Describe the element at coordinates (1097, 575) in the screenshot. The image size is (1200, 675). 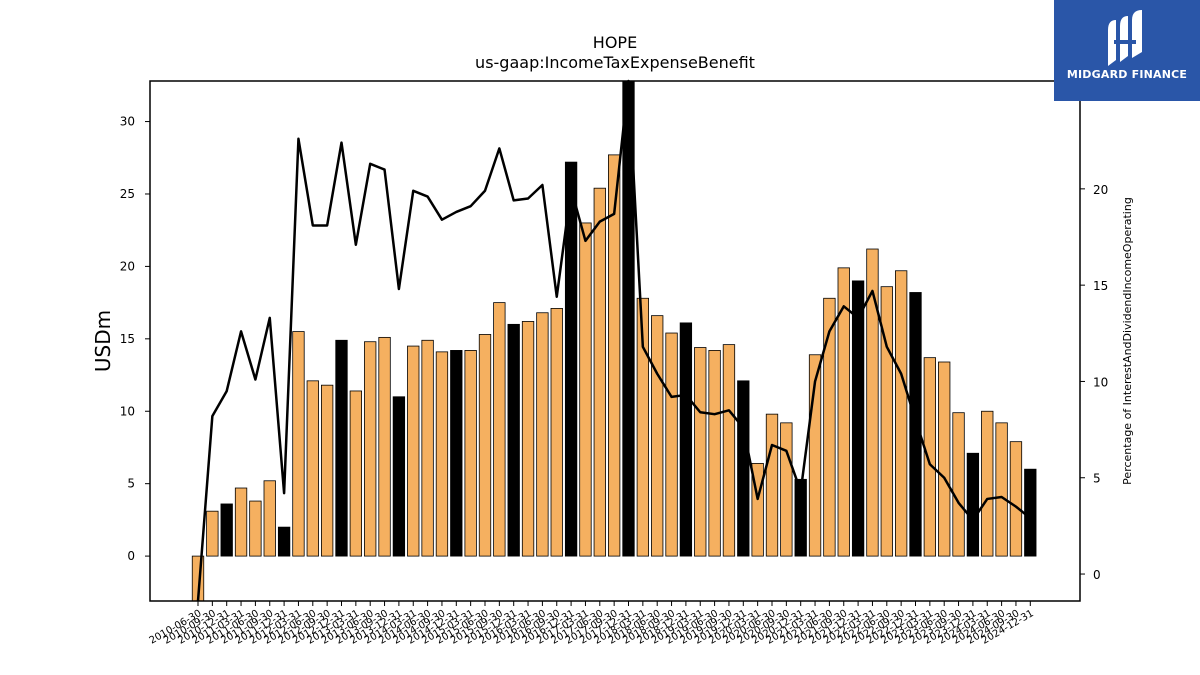
I see `y2-tick-label: 0` at that location.